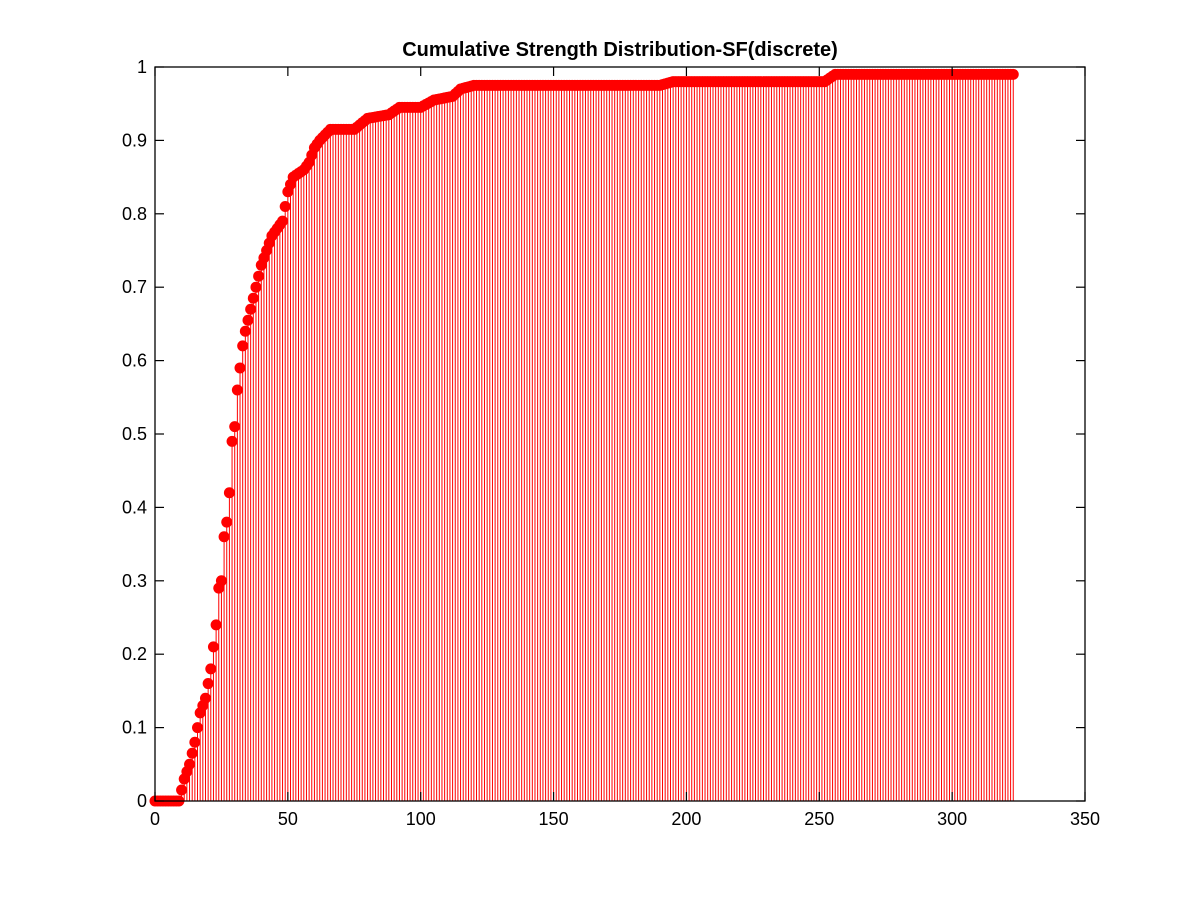  Describe the element at coordinates (134, 214) in the screenshot. I see `y-tick-label: 0.8` at that location.